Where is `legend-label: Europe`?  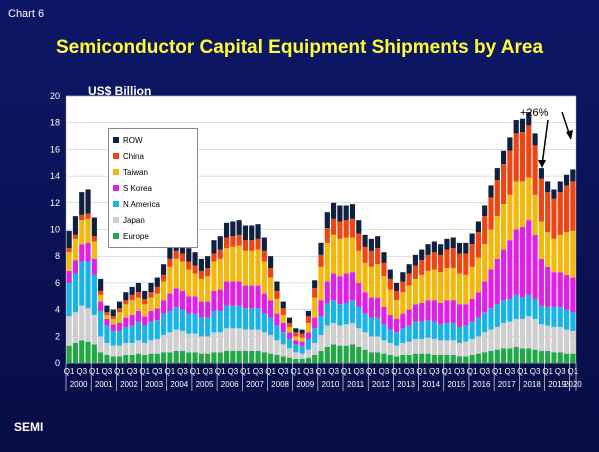 legend-label: Europe is located at coordinates (136, 236).